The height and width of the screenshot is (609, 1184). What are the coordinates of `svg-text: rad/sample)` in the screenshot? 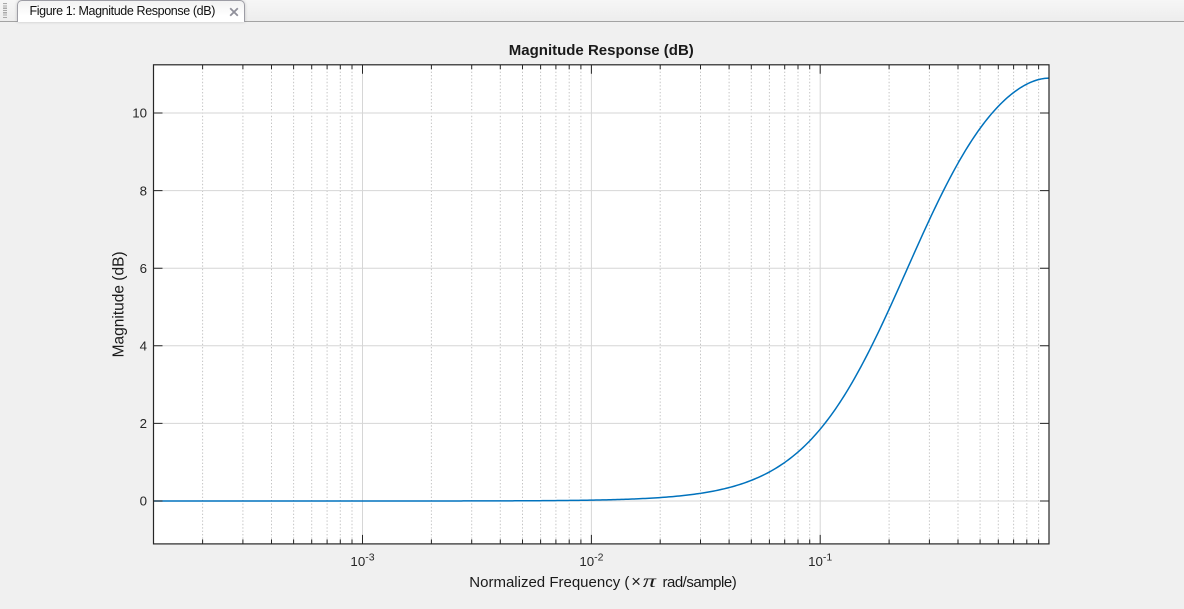 It's located at (700, 582).